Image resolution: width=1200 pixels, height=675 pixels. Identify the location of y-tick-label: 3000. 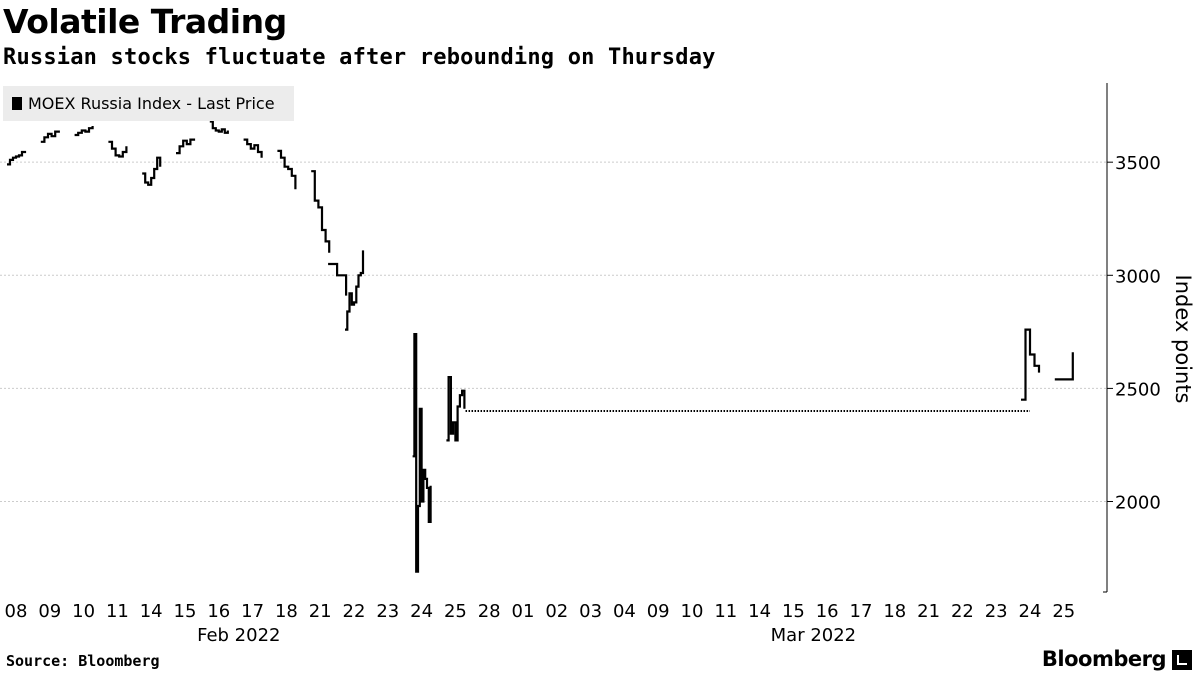
(1138, 276).